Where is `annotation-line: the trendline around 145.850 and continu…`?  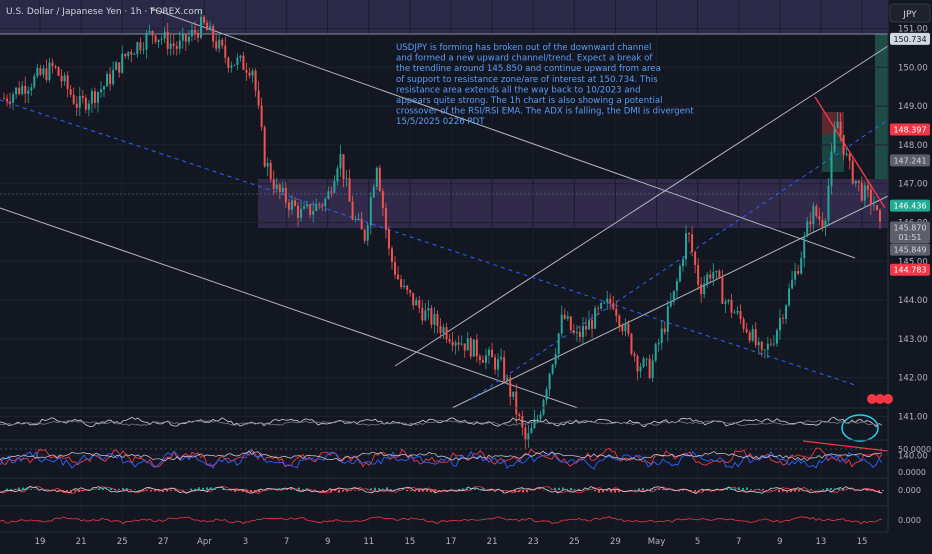 annotation-line: the trendline around 145.850 and continu… is located at coordinates (528, 69).